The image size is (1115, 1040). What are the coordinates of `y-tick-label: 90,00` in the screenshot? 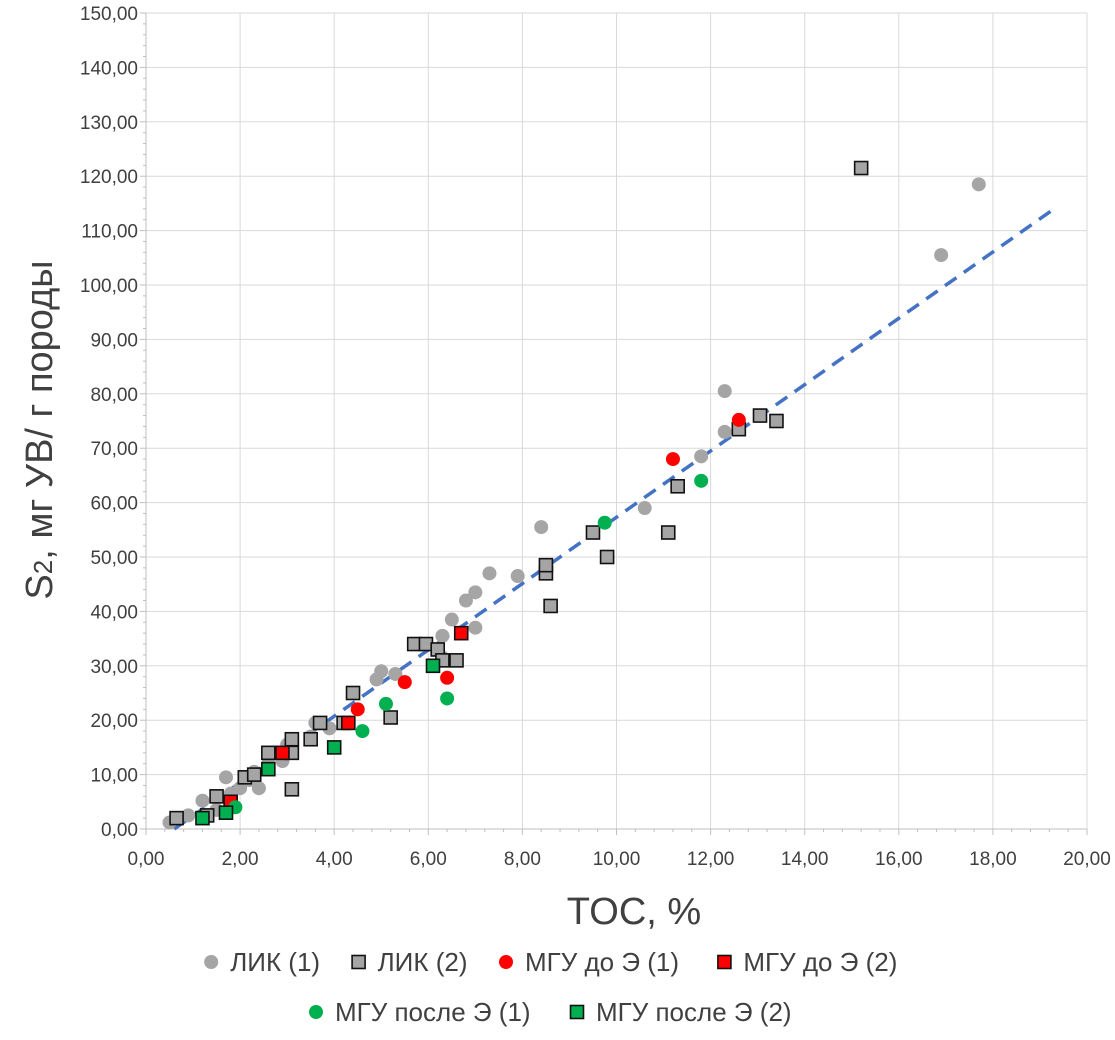 It's located at (114, 340).